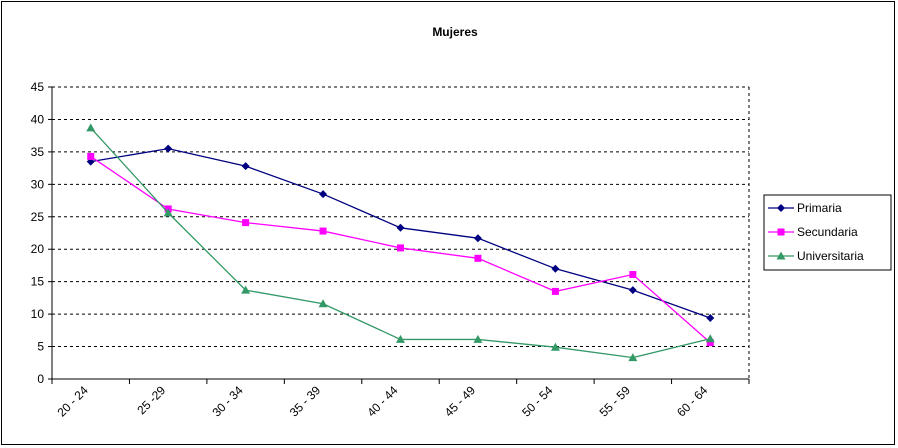 The image size is (898, 448). What do you see at coordinates (830, 256) in the screenshot?
I see `legend-label: Universitaria` at bounding box center [830, 256].